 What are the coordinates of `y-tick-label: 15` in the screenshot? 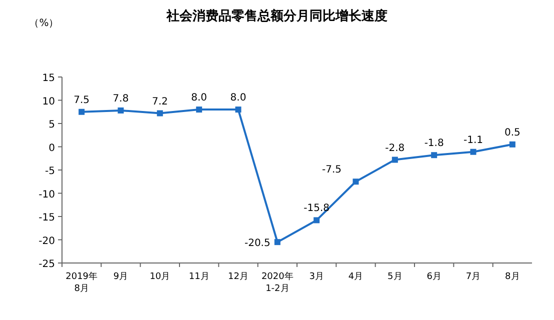 It's located at (48, 78).